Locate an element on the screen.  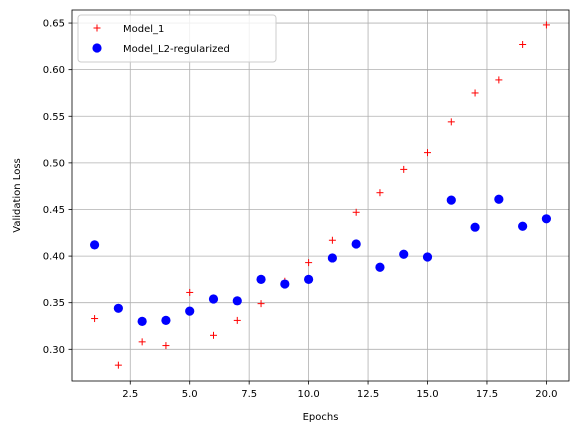
x-tick-label: 20.0 is located at coordinates (546, 394).